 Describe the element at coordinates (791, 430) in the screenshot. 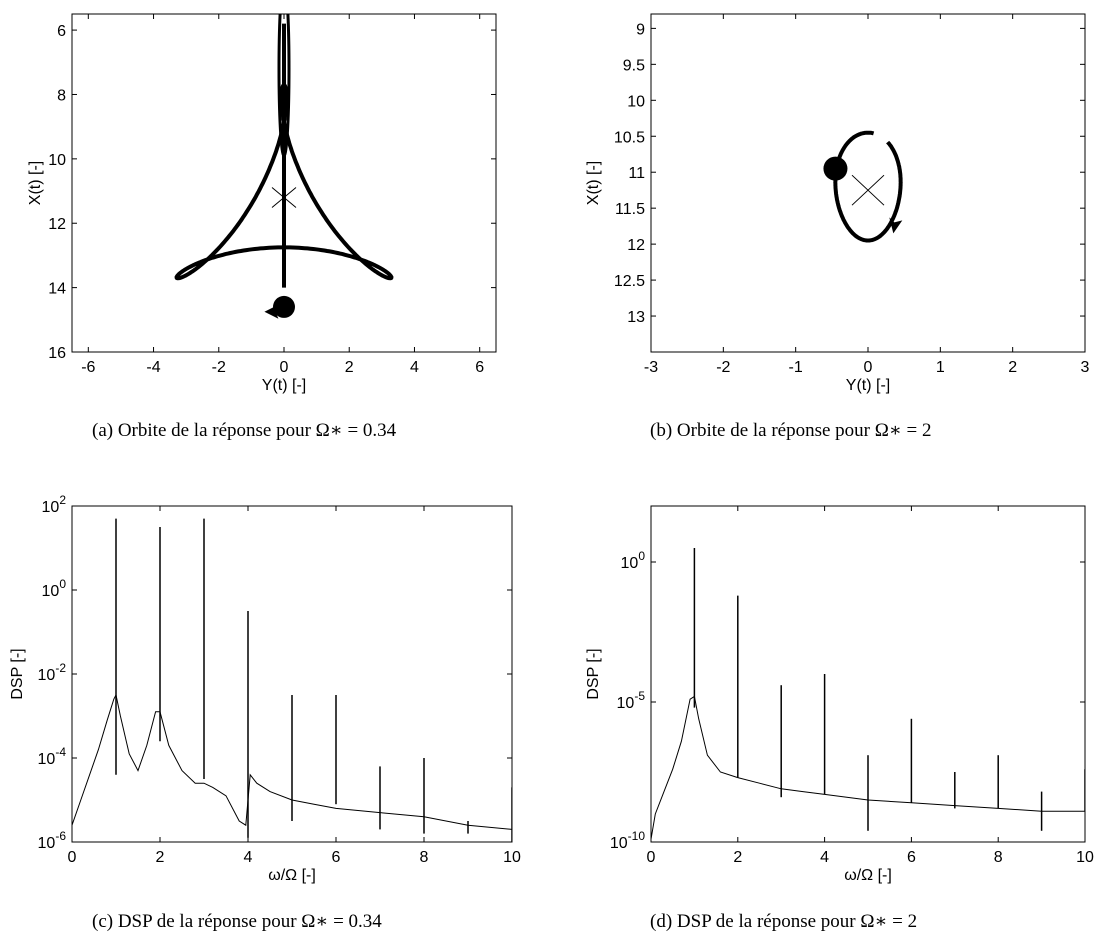

I see `caption-b: (b) Orbite de la réponse pour Ω∗ = 2` at that location.